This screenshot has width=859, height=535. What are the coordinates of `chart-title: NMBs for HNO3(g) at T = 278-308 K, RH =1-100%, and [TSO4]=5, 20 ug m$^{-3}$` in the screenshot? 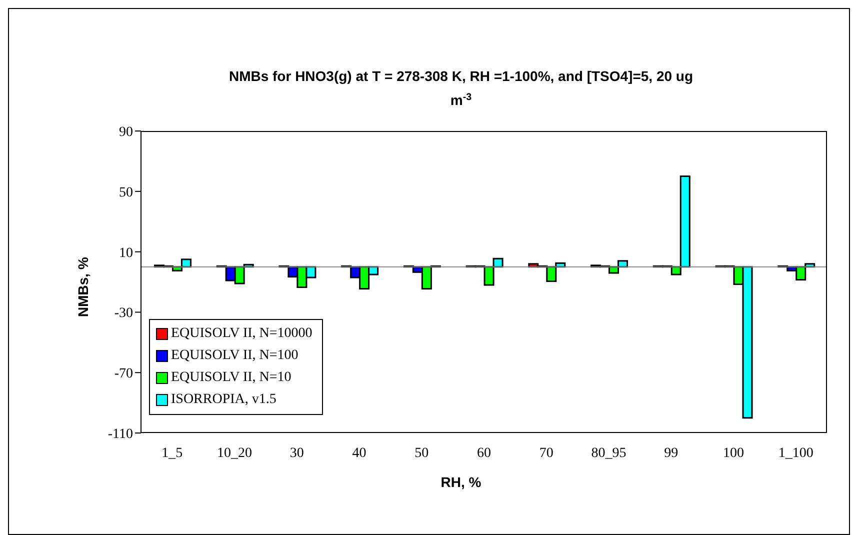 It's located at (461, 88).